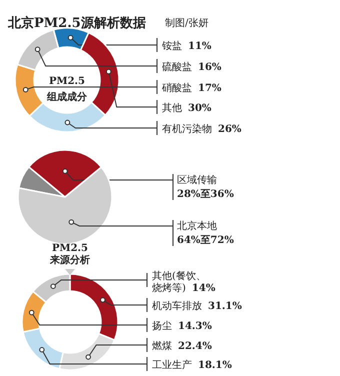  I want to click on label: 北京本地, so click(197, 226).